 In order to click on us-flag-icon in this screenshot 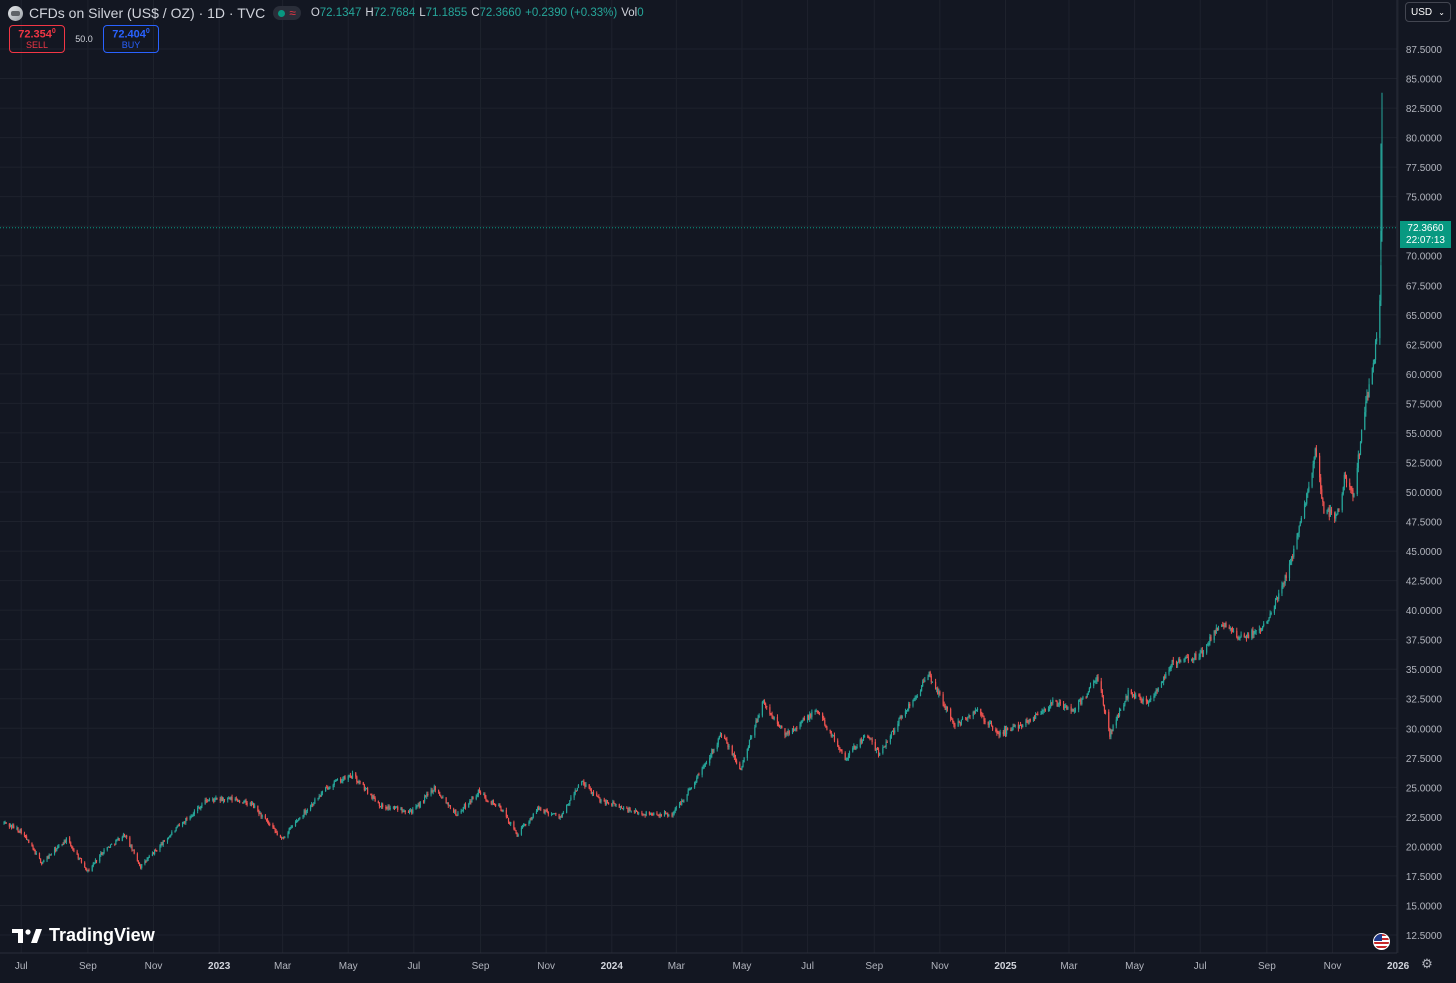, I will do `click(1381, 941)`.